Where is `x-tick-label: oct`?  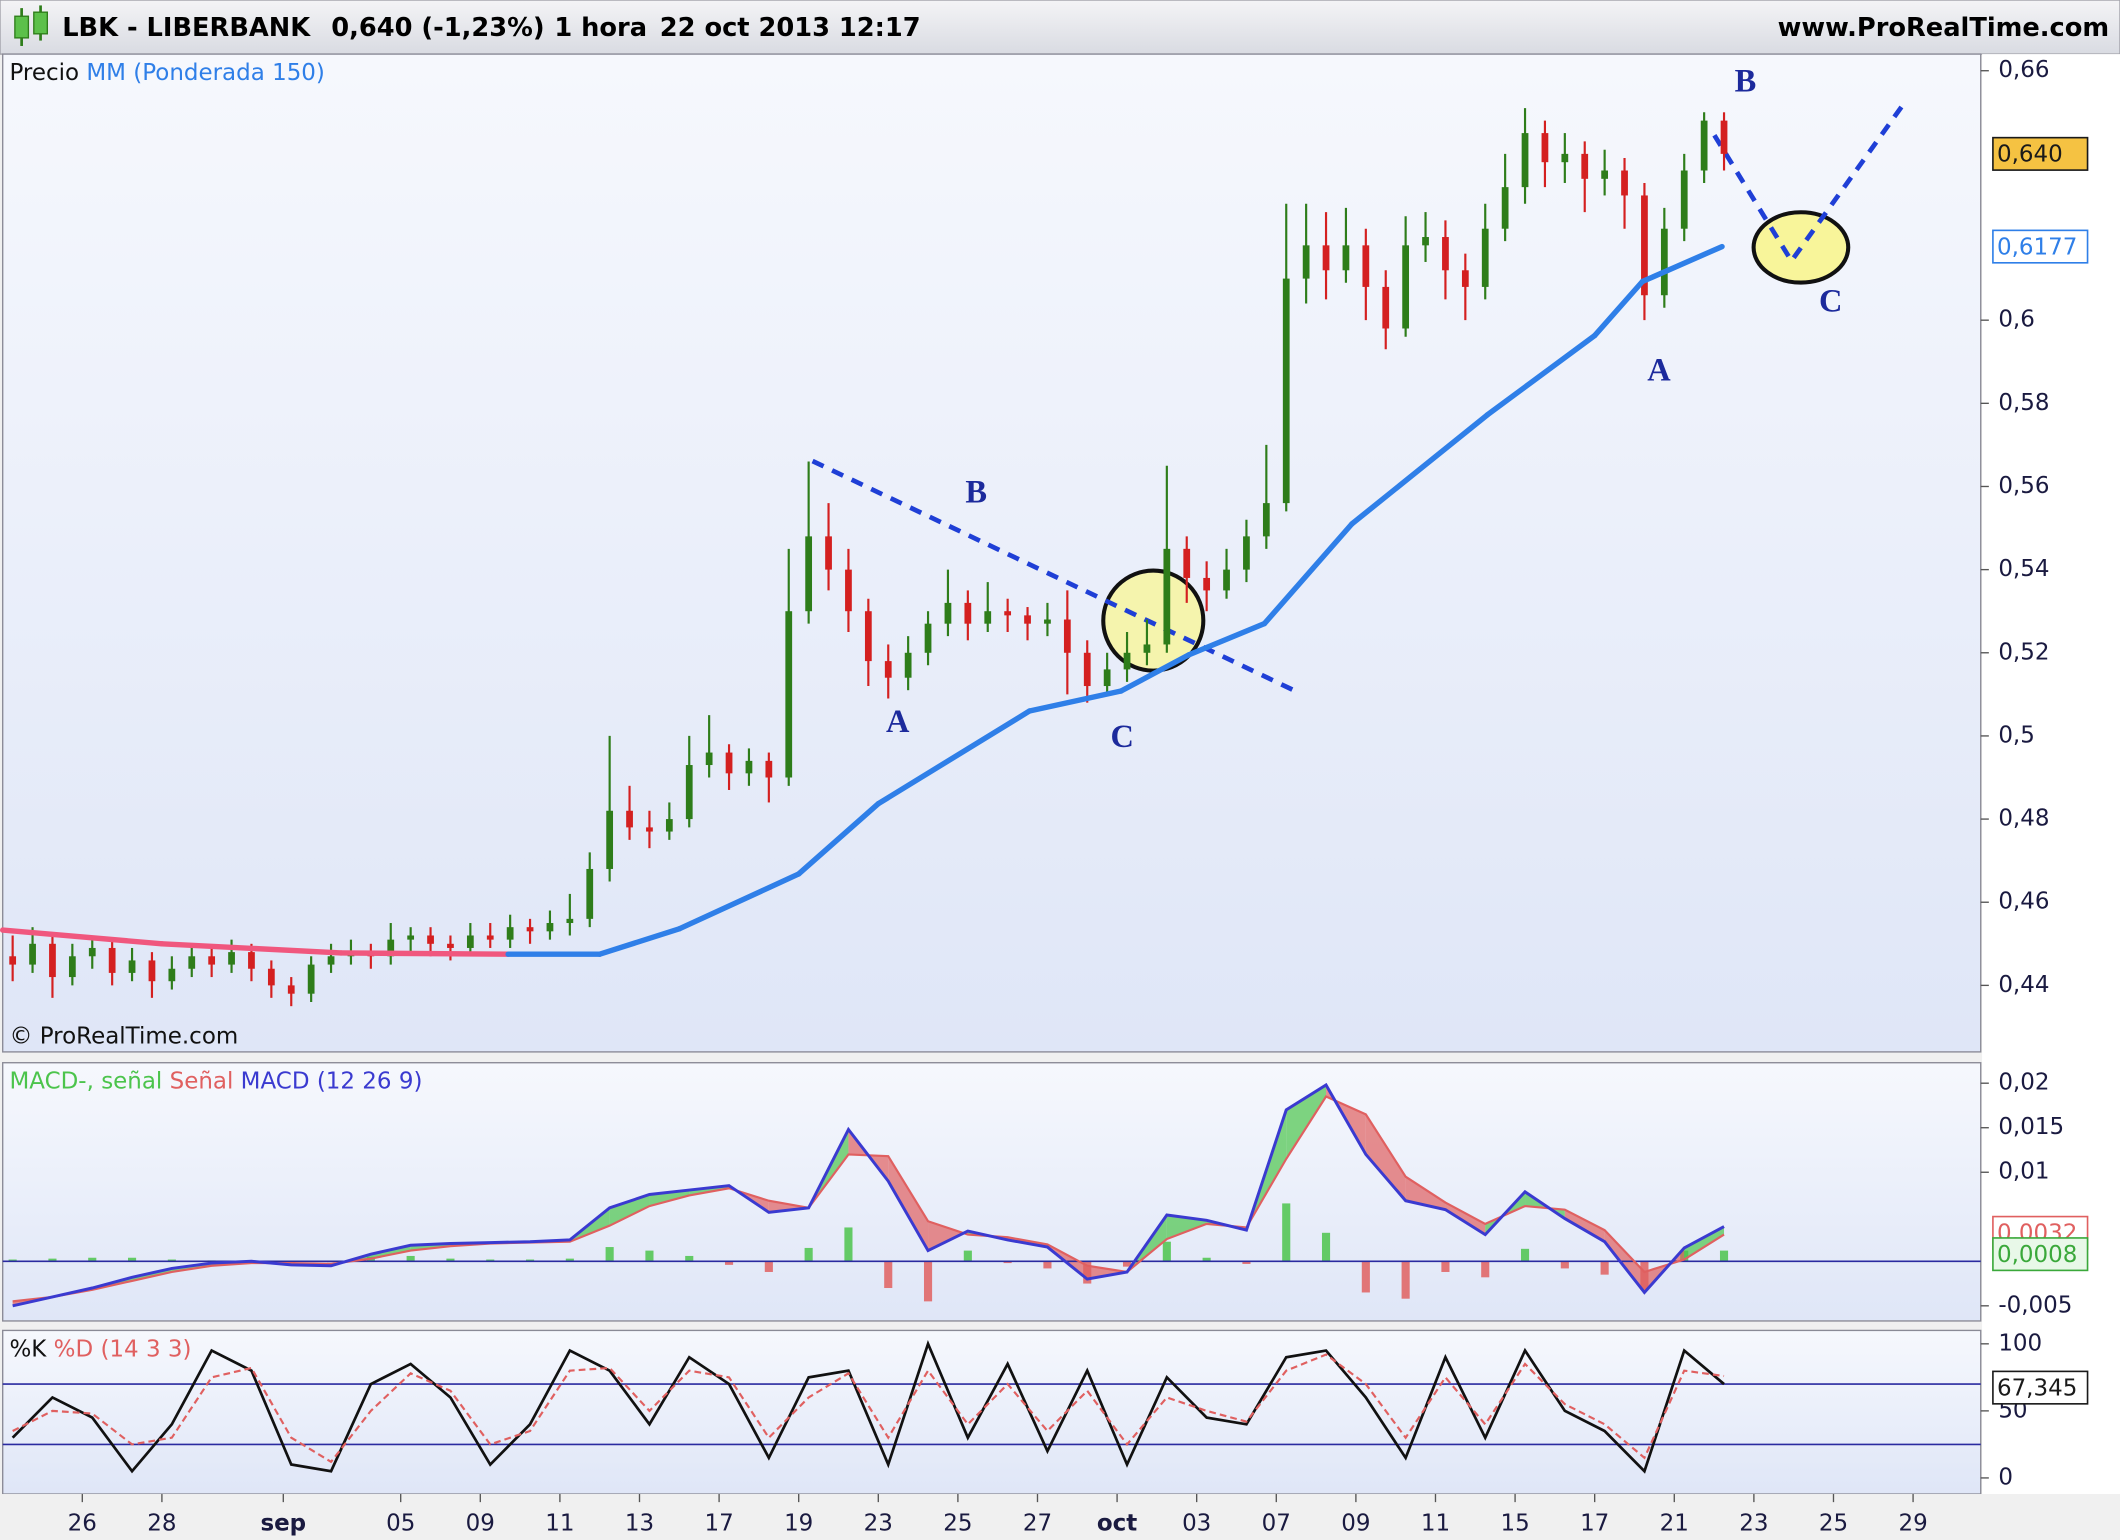 x-tick-label: oct is located at coordinates (1117, 1523).